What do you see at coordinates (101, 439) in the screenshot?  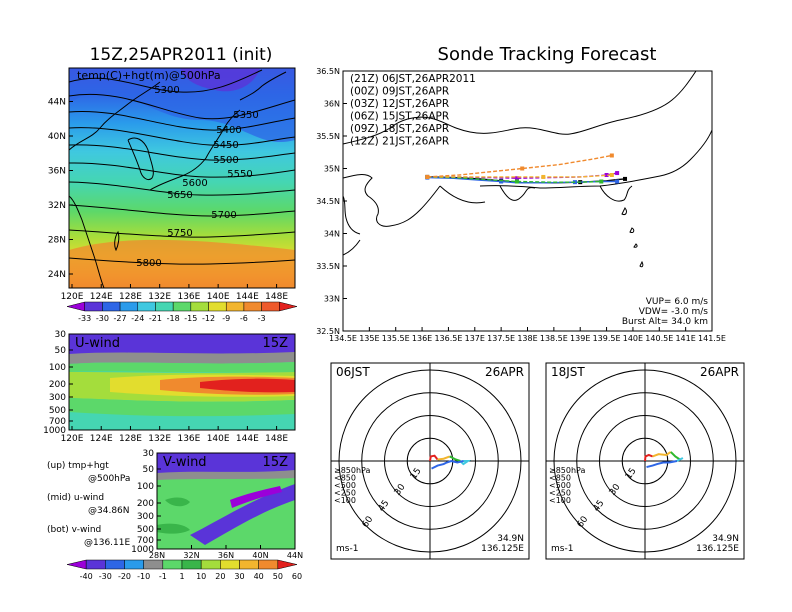 I see `x-tick-label: 124E` at bounding box center [101, 439].